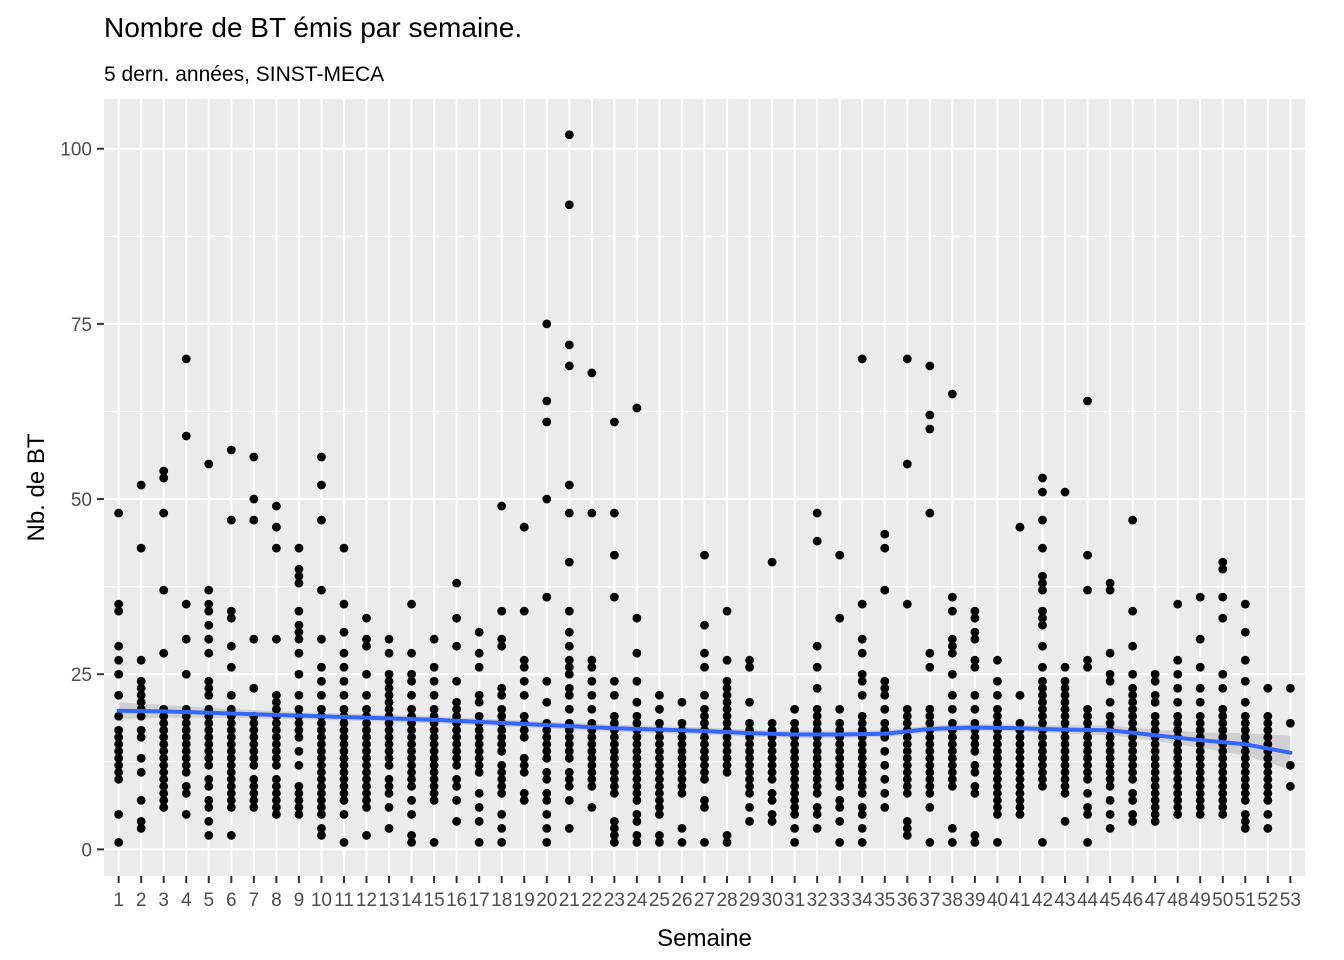  I want to click on x-tick-label: 48, so click(1177, 900).